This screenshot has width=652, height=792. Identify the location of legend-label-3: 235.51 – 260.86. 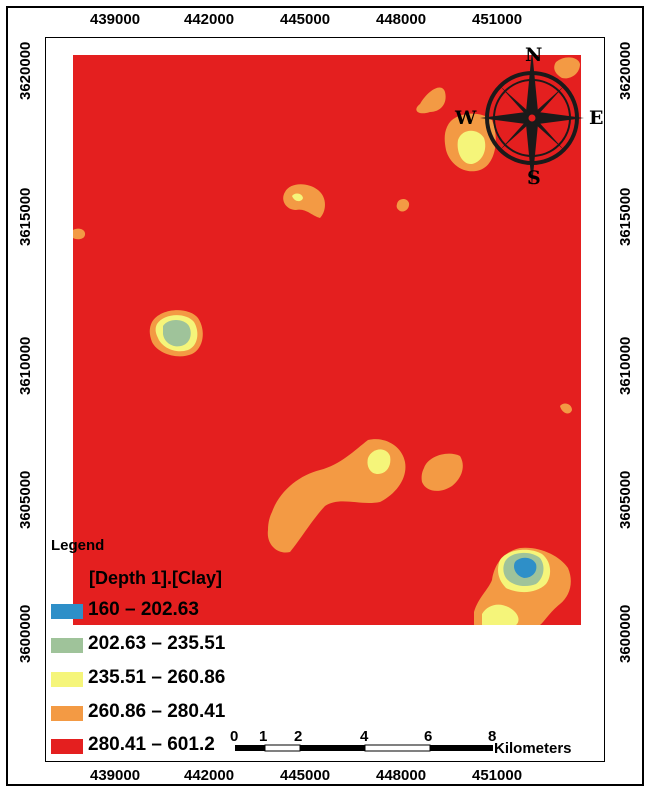
(157, 677).